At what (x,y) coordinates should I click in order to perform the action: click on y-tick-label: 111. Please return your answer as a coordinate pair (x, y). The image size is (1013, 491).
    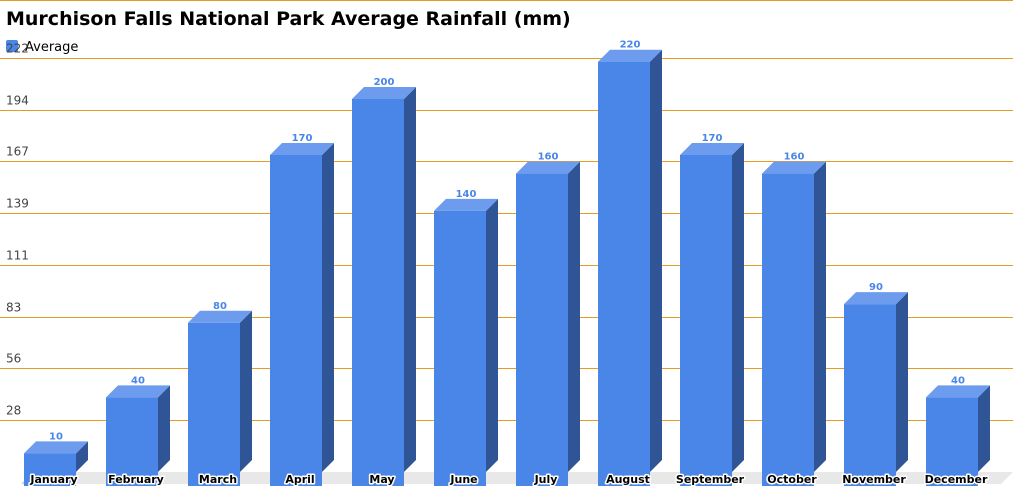
    Looking at the image, I should click on (17, 256).